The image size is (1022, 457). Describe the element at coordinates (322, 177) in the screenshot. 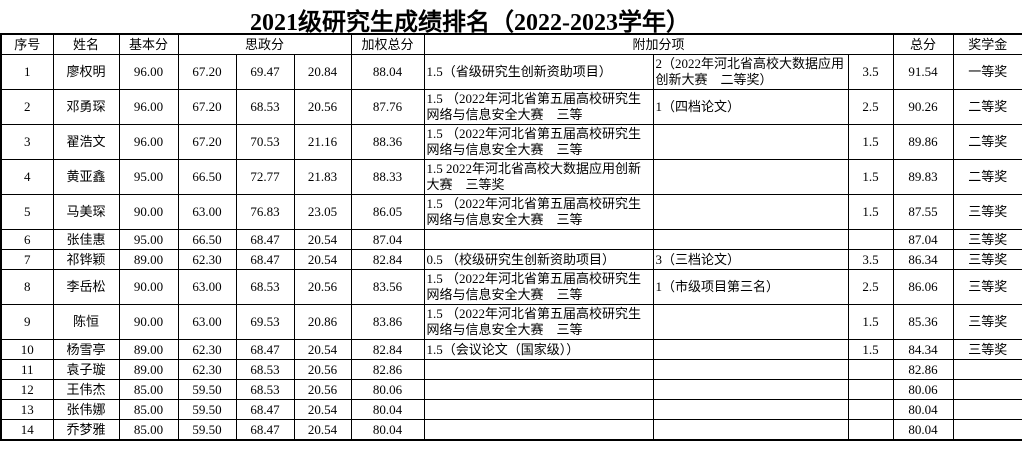

I see `cell-sizheng-3: 21.83` at that location.